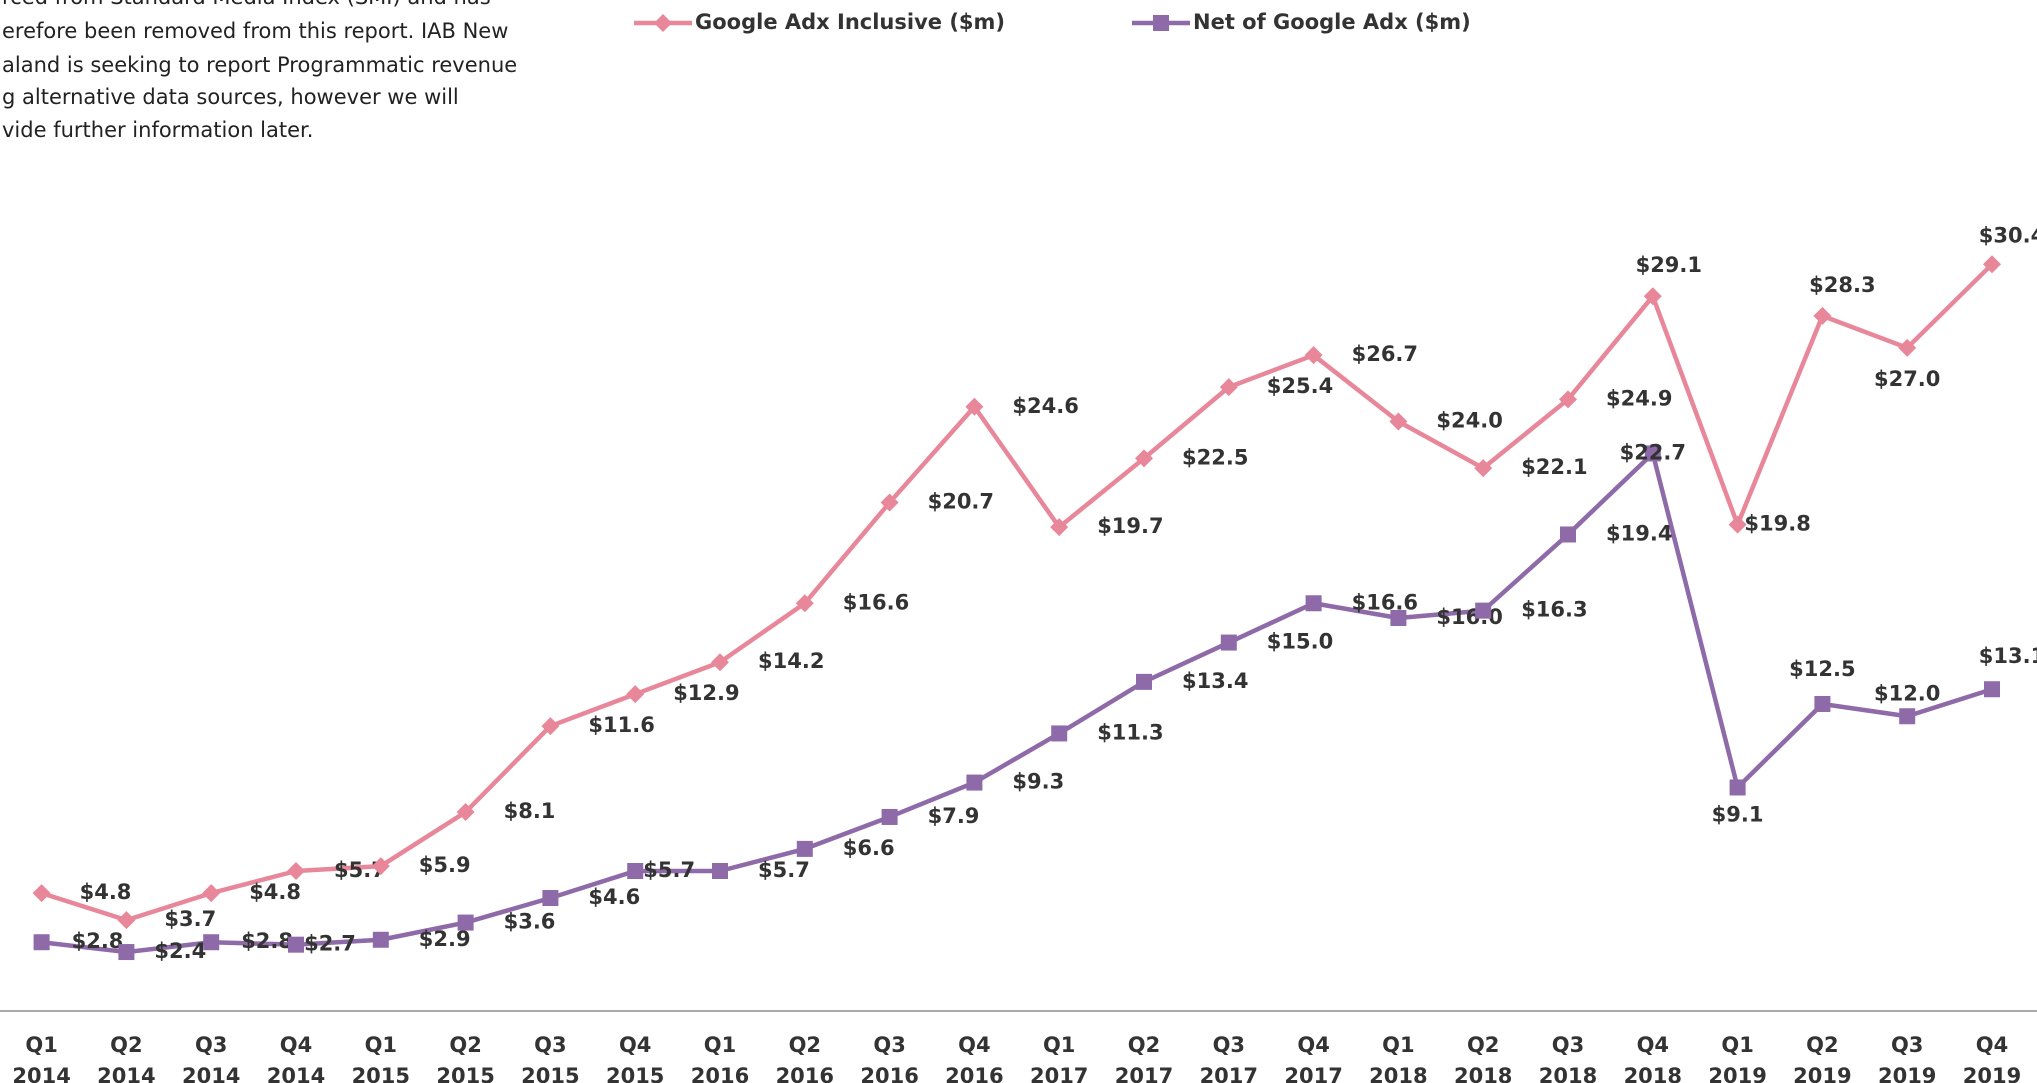 The image size is (2037, 1083). Describe the element at coordinates (889, 1058) in the screenshot. I see `x-tick-label: Q3 2016` at that location.